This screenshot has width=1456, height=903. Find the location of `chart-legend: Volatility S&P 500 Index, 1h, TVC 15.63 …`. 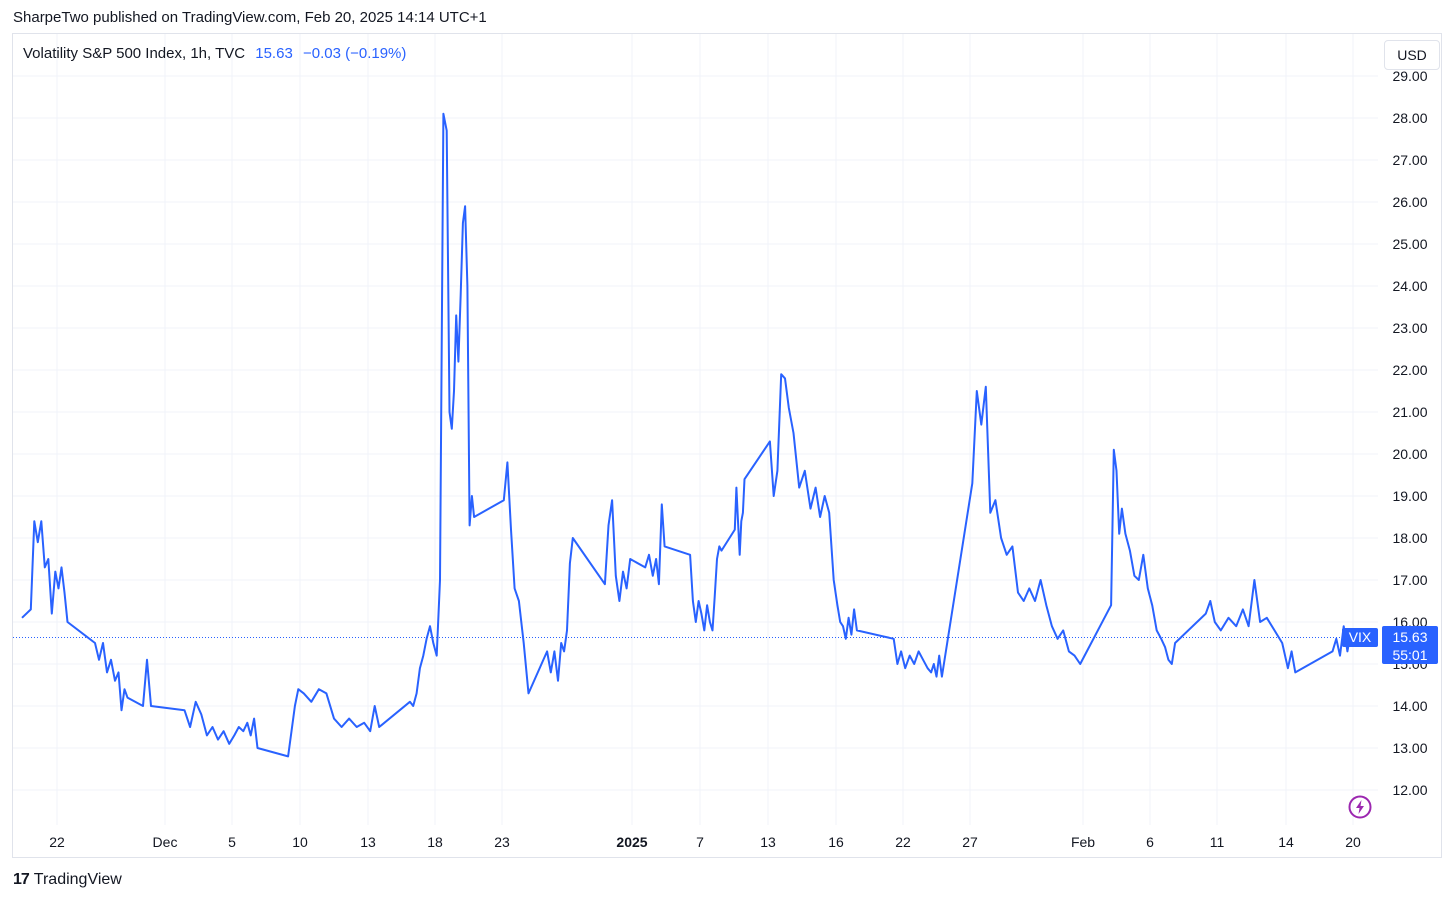

chart-legend: Volatility S&P 500 Index, 1h, TVC 15.63 … is located at coordinates (214, 53).